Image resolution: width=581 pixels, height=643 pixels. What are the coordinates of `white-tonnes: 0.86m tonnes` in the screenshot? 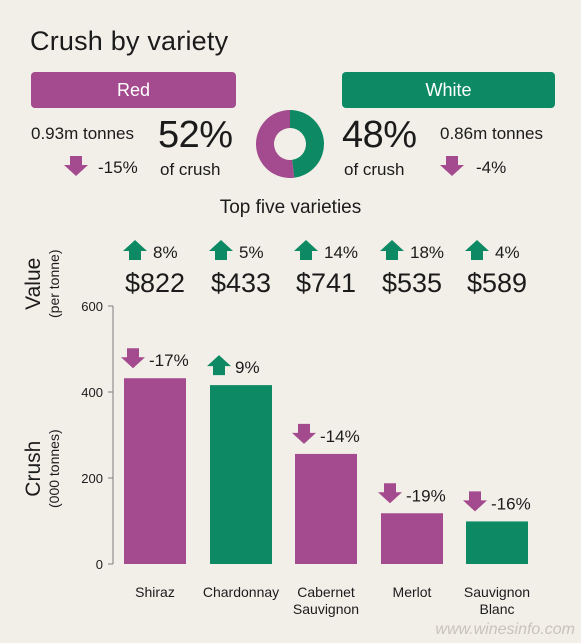 It's located at (492, 133).